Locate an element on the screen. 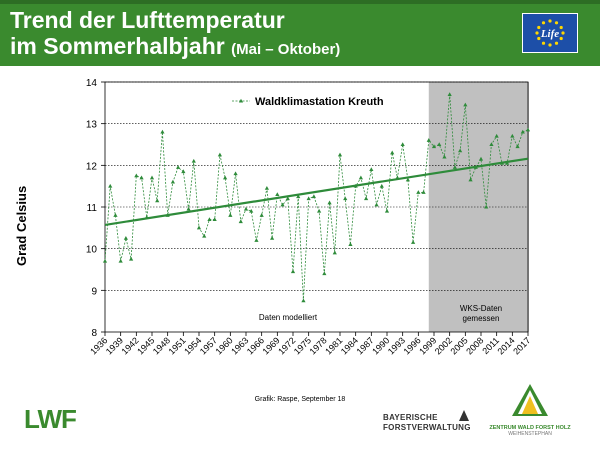 Image resolution: width=600 pixels, height=450 pixels. tree-icon is located at coordinates (464, 415).